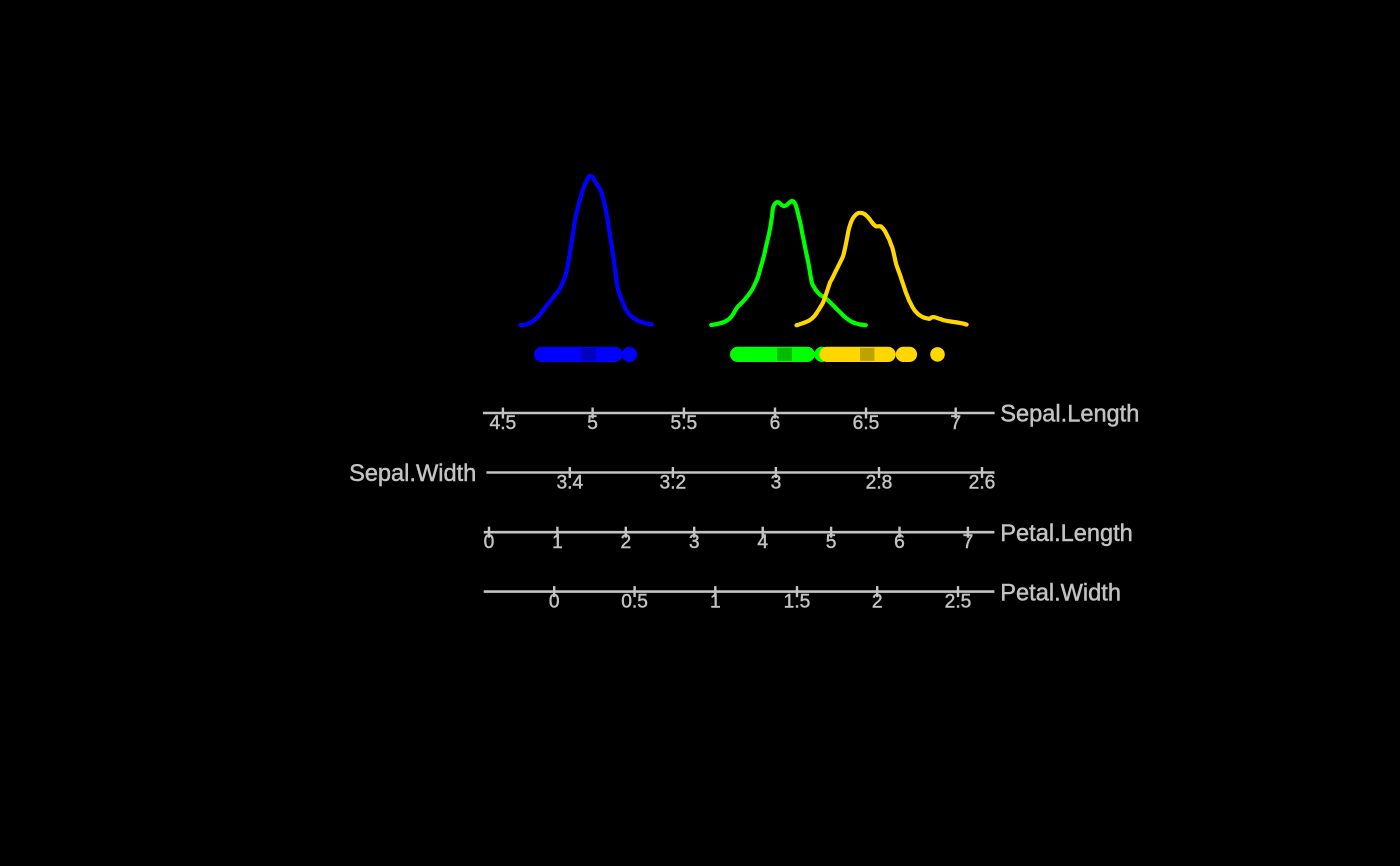 The image size is (1400, 866). Describe the element at coordinates (1069, 415) in the screenshot. I see `svg-text: Sepal.Length` at that location.